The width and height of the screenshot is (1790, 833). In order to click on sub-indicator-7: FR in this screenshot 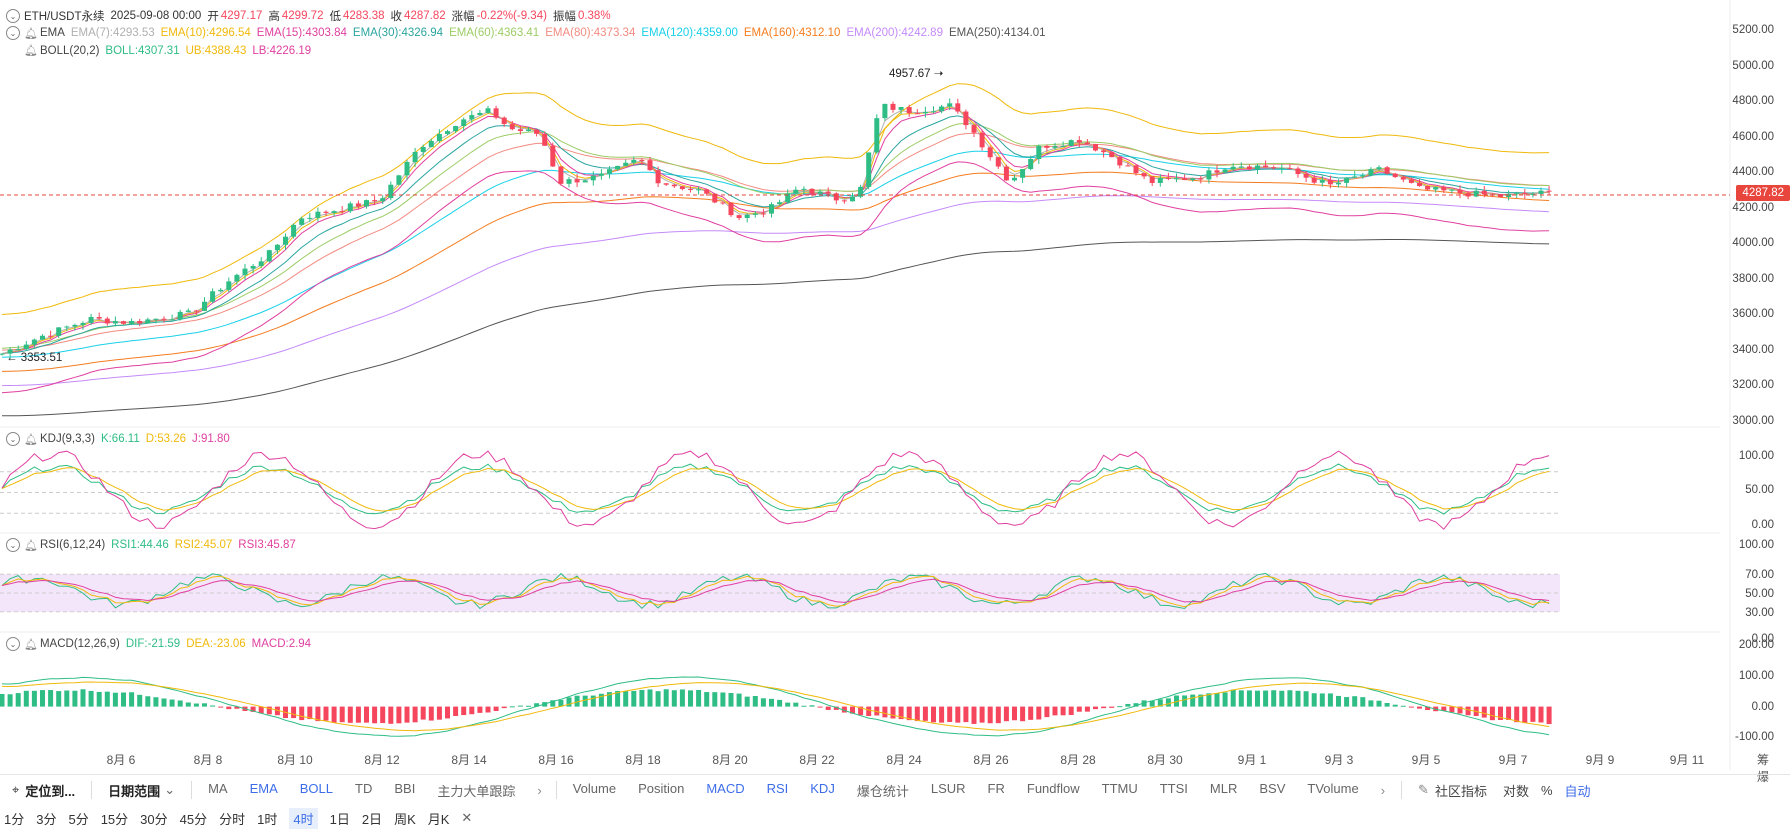, I will do `click(996, 788)`.